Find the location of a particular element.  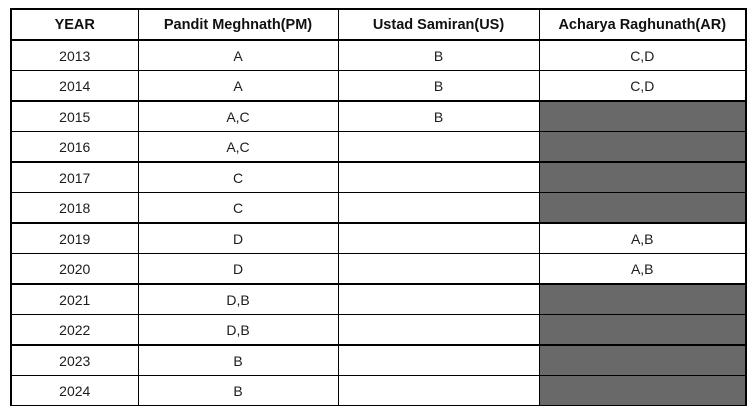

table-row: 2022 D,B is located at coordinates (378, 330).